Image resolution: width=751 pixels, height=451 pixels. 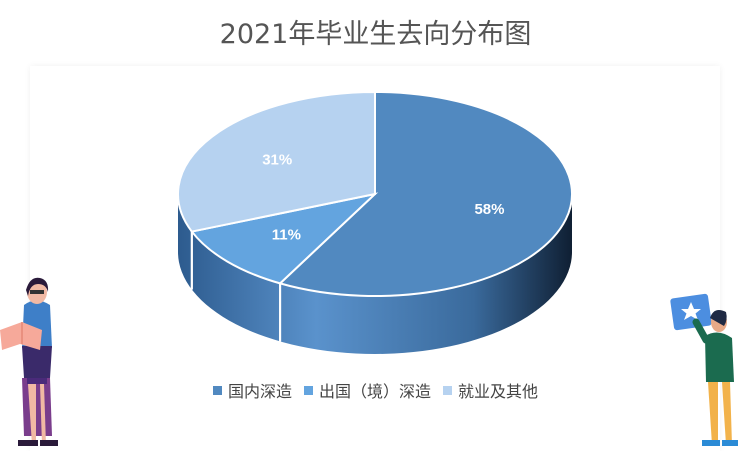 I want to click on legend-label: 国内深造, so click(x=259, y=391).